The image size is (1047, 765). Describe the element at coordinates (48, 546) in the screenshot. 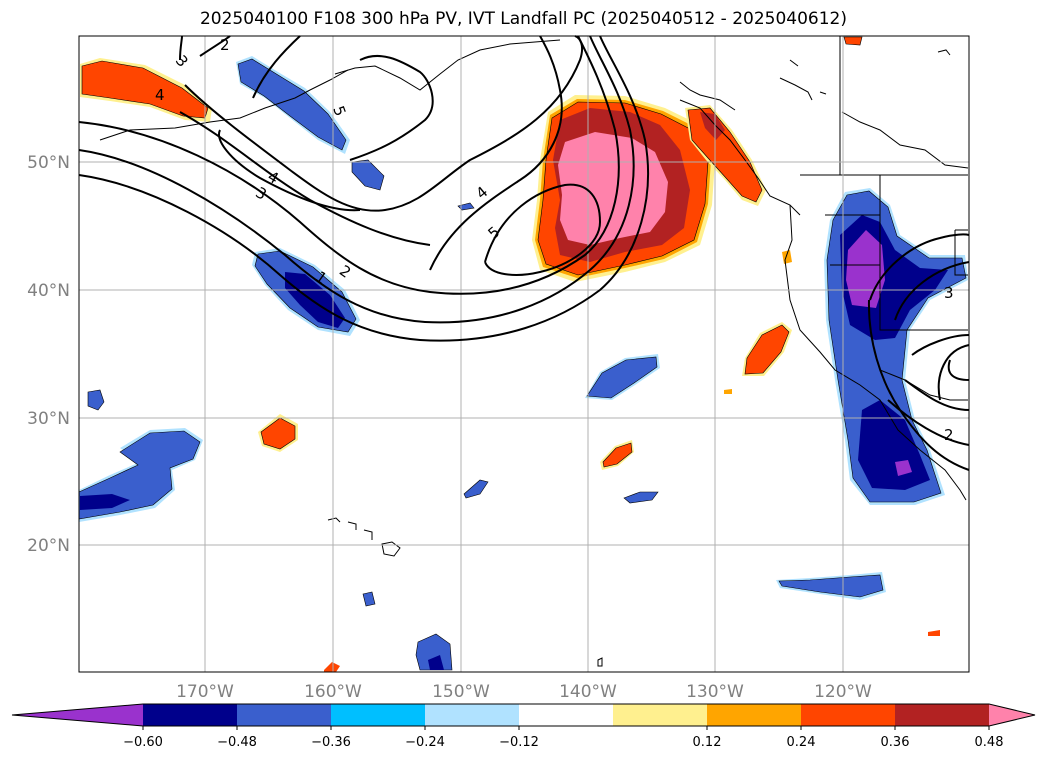

I see `lat-label: 20°N` at that location.